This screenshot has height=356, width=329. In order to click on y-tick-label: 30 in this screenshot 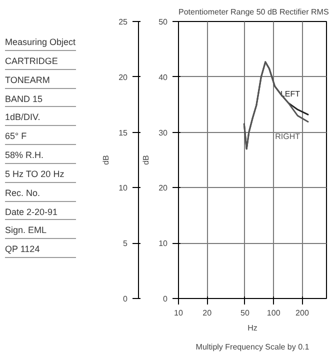, I will do `click(163, 133)`.